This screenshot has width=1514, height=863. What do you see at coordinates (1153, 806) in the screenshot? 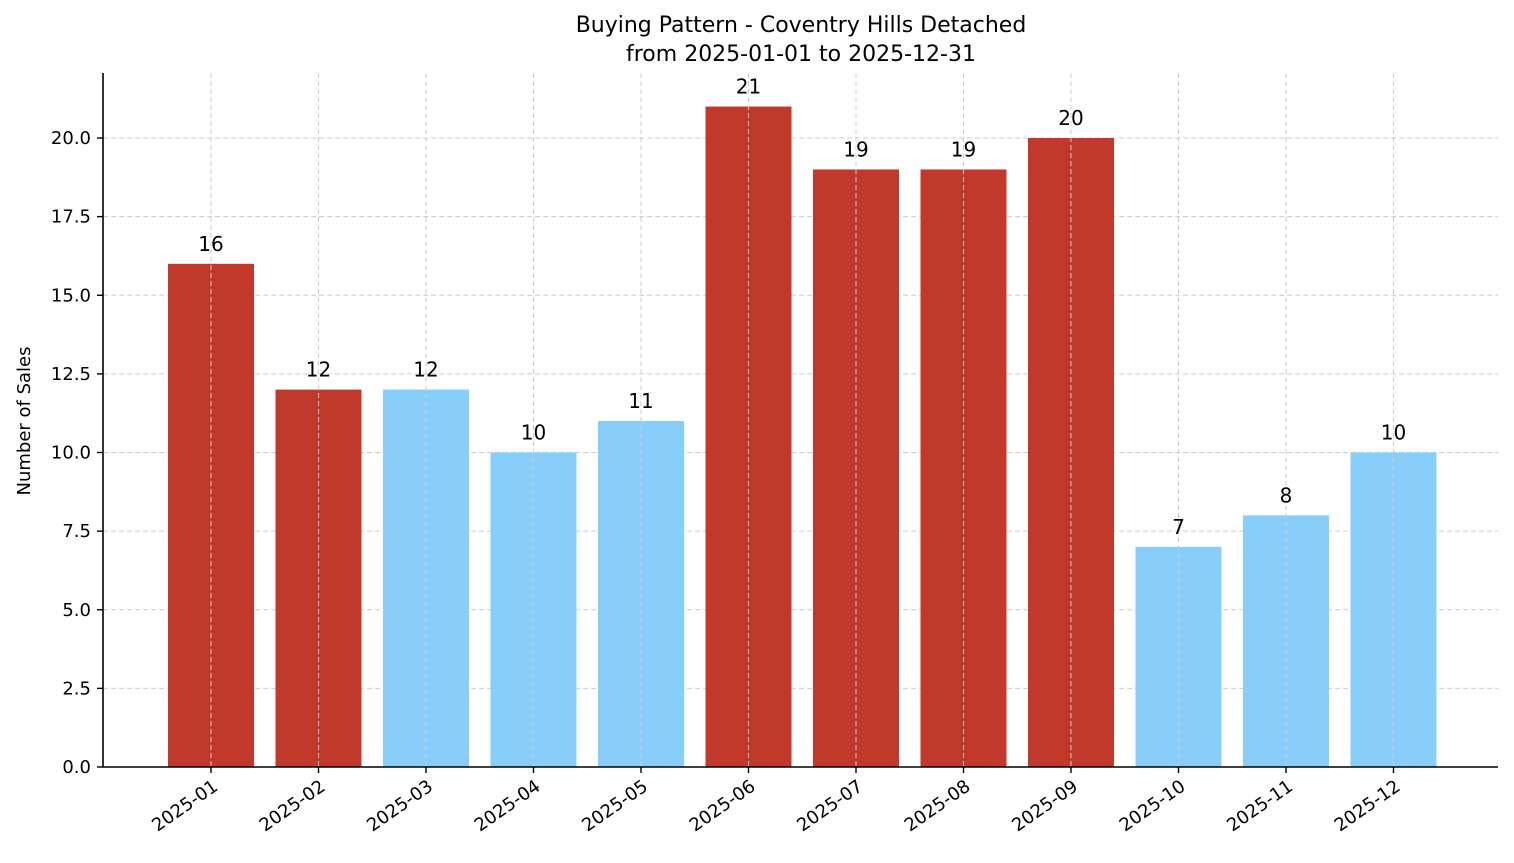
I see `x-tick-label: 2025-10` at bounding box center [1153, 806].